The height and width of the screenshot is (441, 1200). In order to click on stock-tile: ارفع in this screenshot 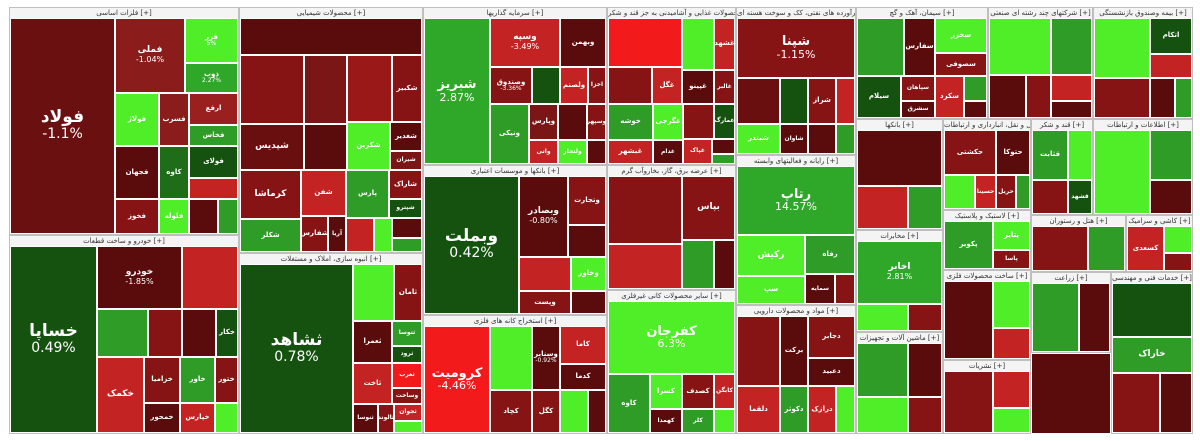, I will do `click(213, 109)`.